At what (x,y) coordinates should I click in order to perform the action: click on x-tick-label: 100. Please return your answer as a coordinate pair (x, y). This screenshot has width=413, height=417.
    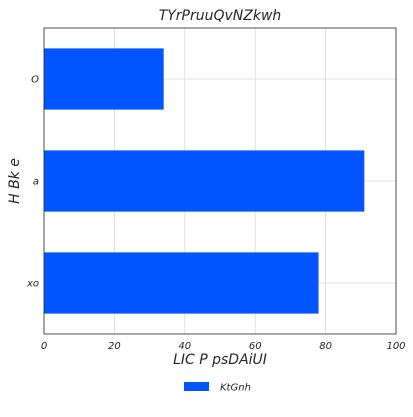
    Looking at the image, I should click on (395, 346).